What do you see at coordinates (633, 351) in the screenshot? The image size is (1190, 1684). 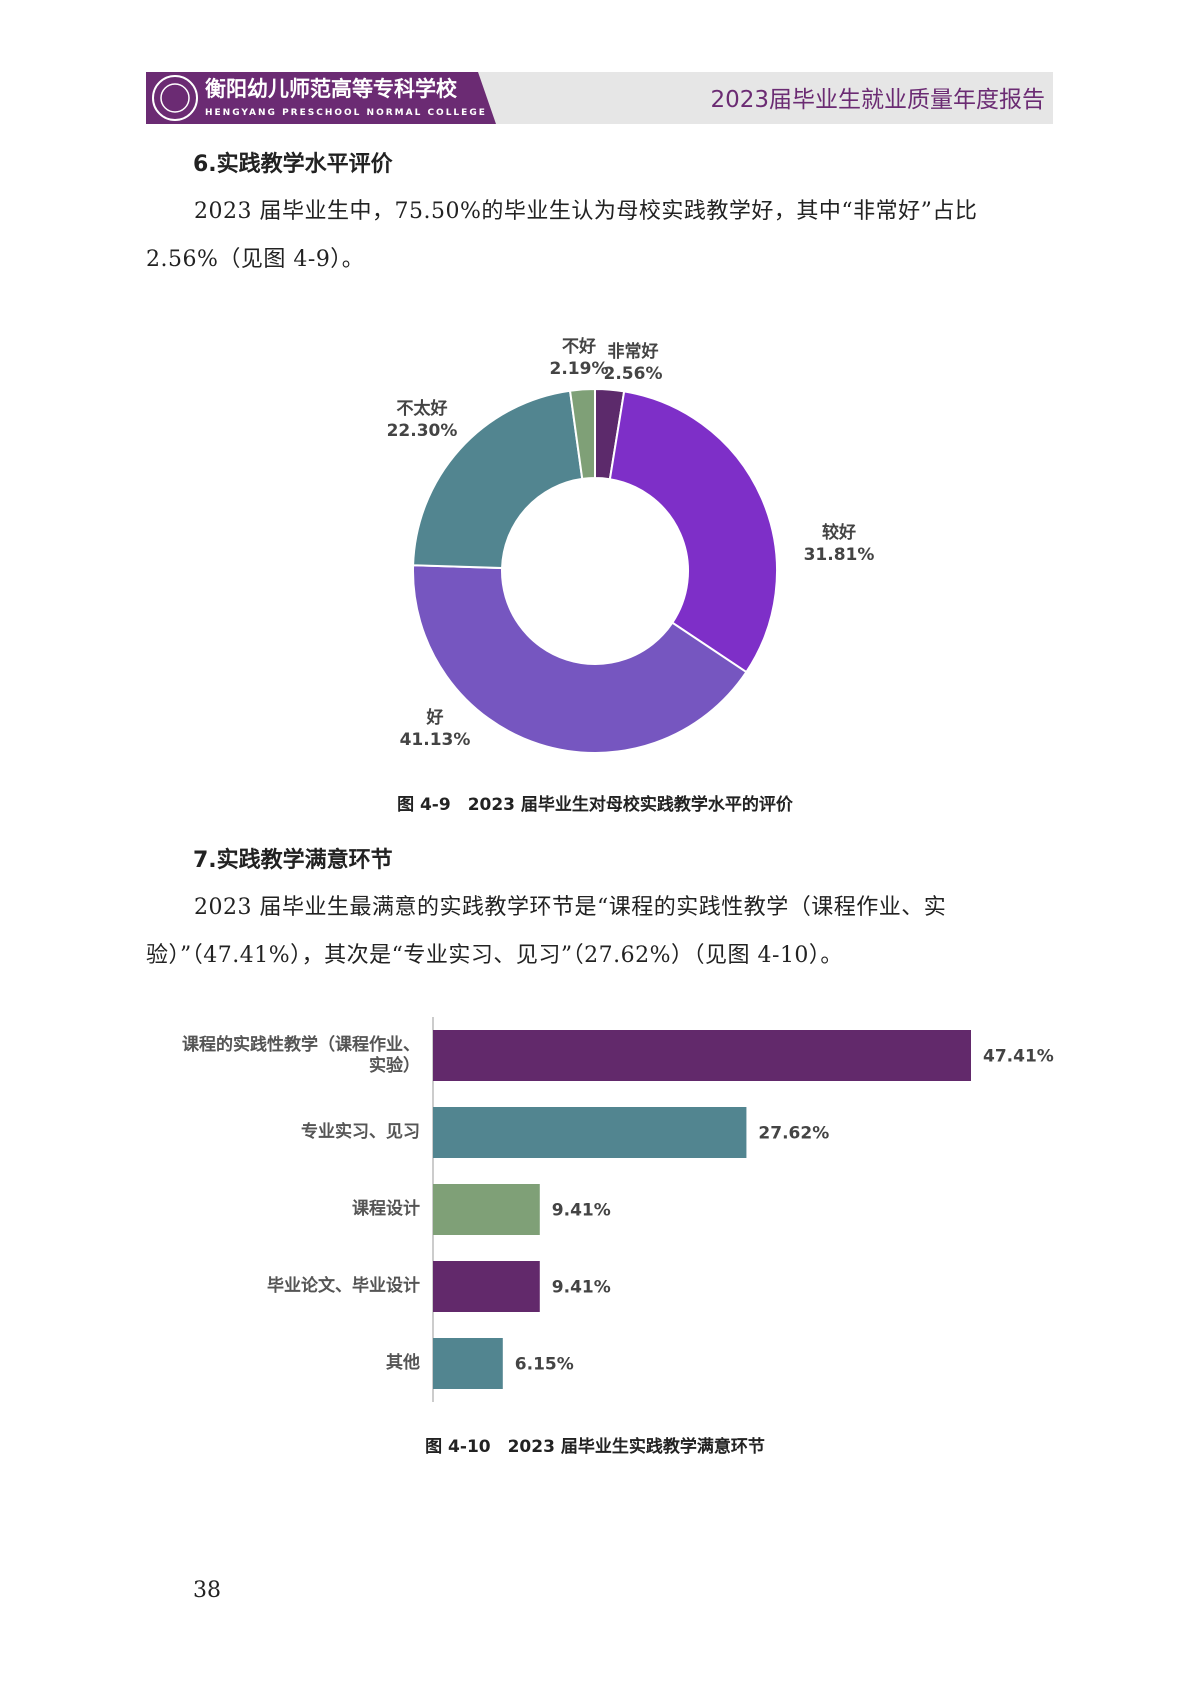 I see `slice-label: 非常好` at bounding box center [633, 351].